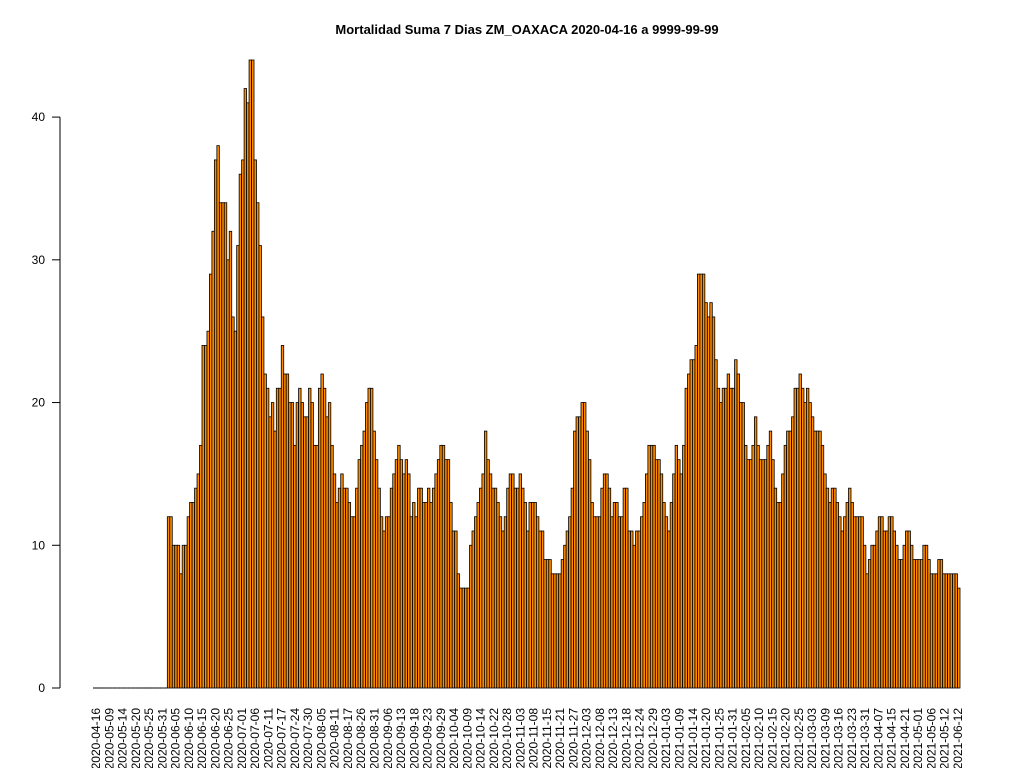 This screenshot has width=1024, height=768. Describe the element at coordinates (162, 738) in the screenshot. I see `x-tick-label: 2020-05-31` at that location.